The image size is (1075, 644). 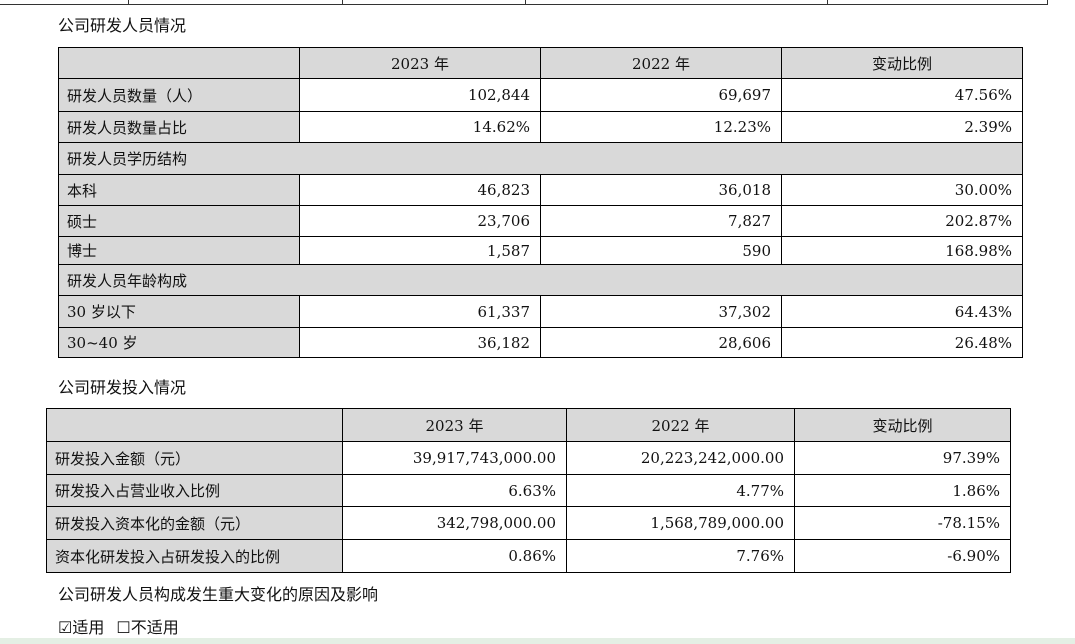 I want to click on table-row: 博士 1,587 590 168.98%, so click(x=540, y=250).